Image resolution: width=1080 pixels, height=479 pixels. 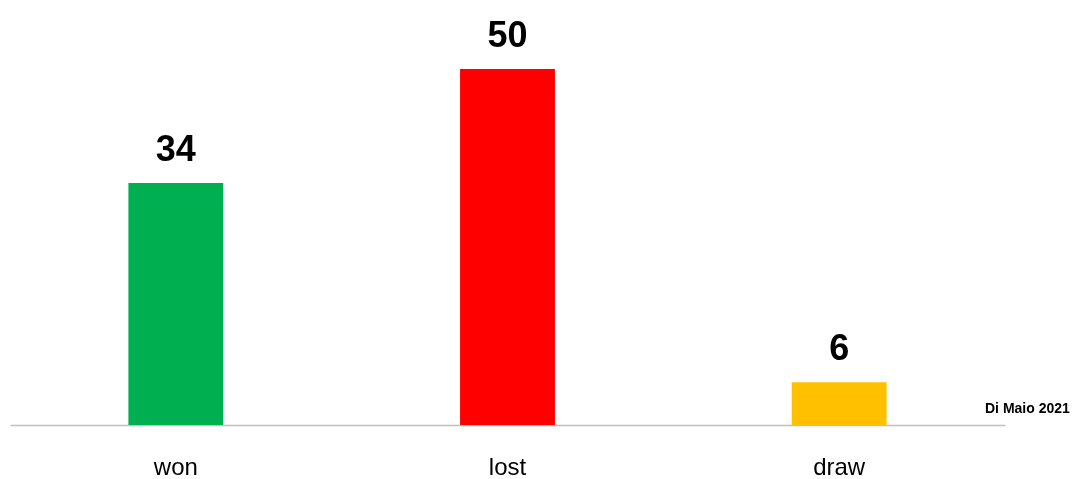 I want to click on x-tick-label: draw, so click(x=839, y=465).